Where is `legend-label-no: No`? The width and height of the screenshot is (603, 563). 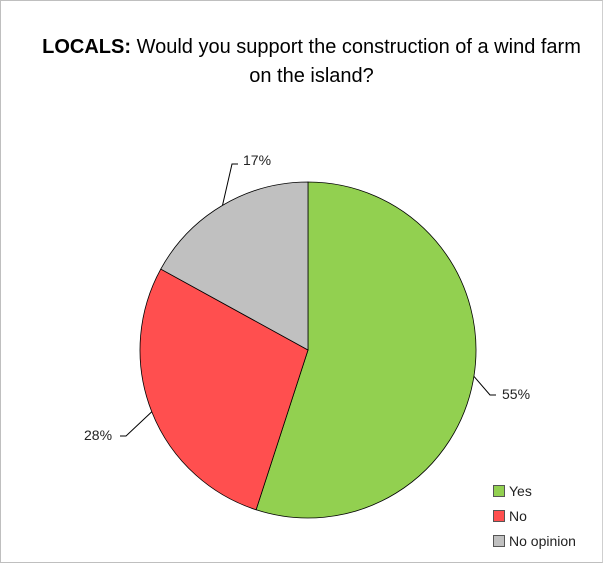 legend-label-no: No is located at coordinates (518, 515).